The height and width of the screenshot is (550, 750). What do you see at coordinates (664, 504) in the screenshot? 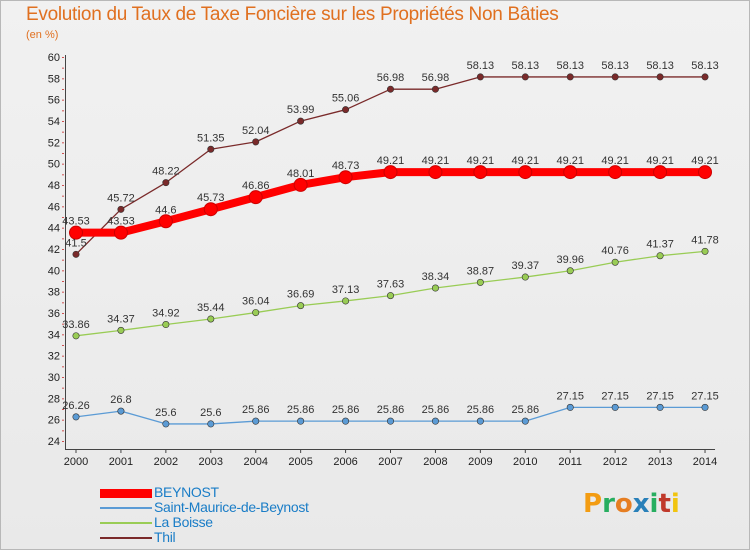
I see `logo-letter: t` at bounding box center [664, 504].